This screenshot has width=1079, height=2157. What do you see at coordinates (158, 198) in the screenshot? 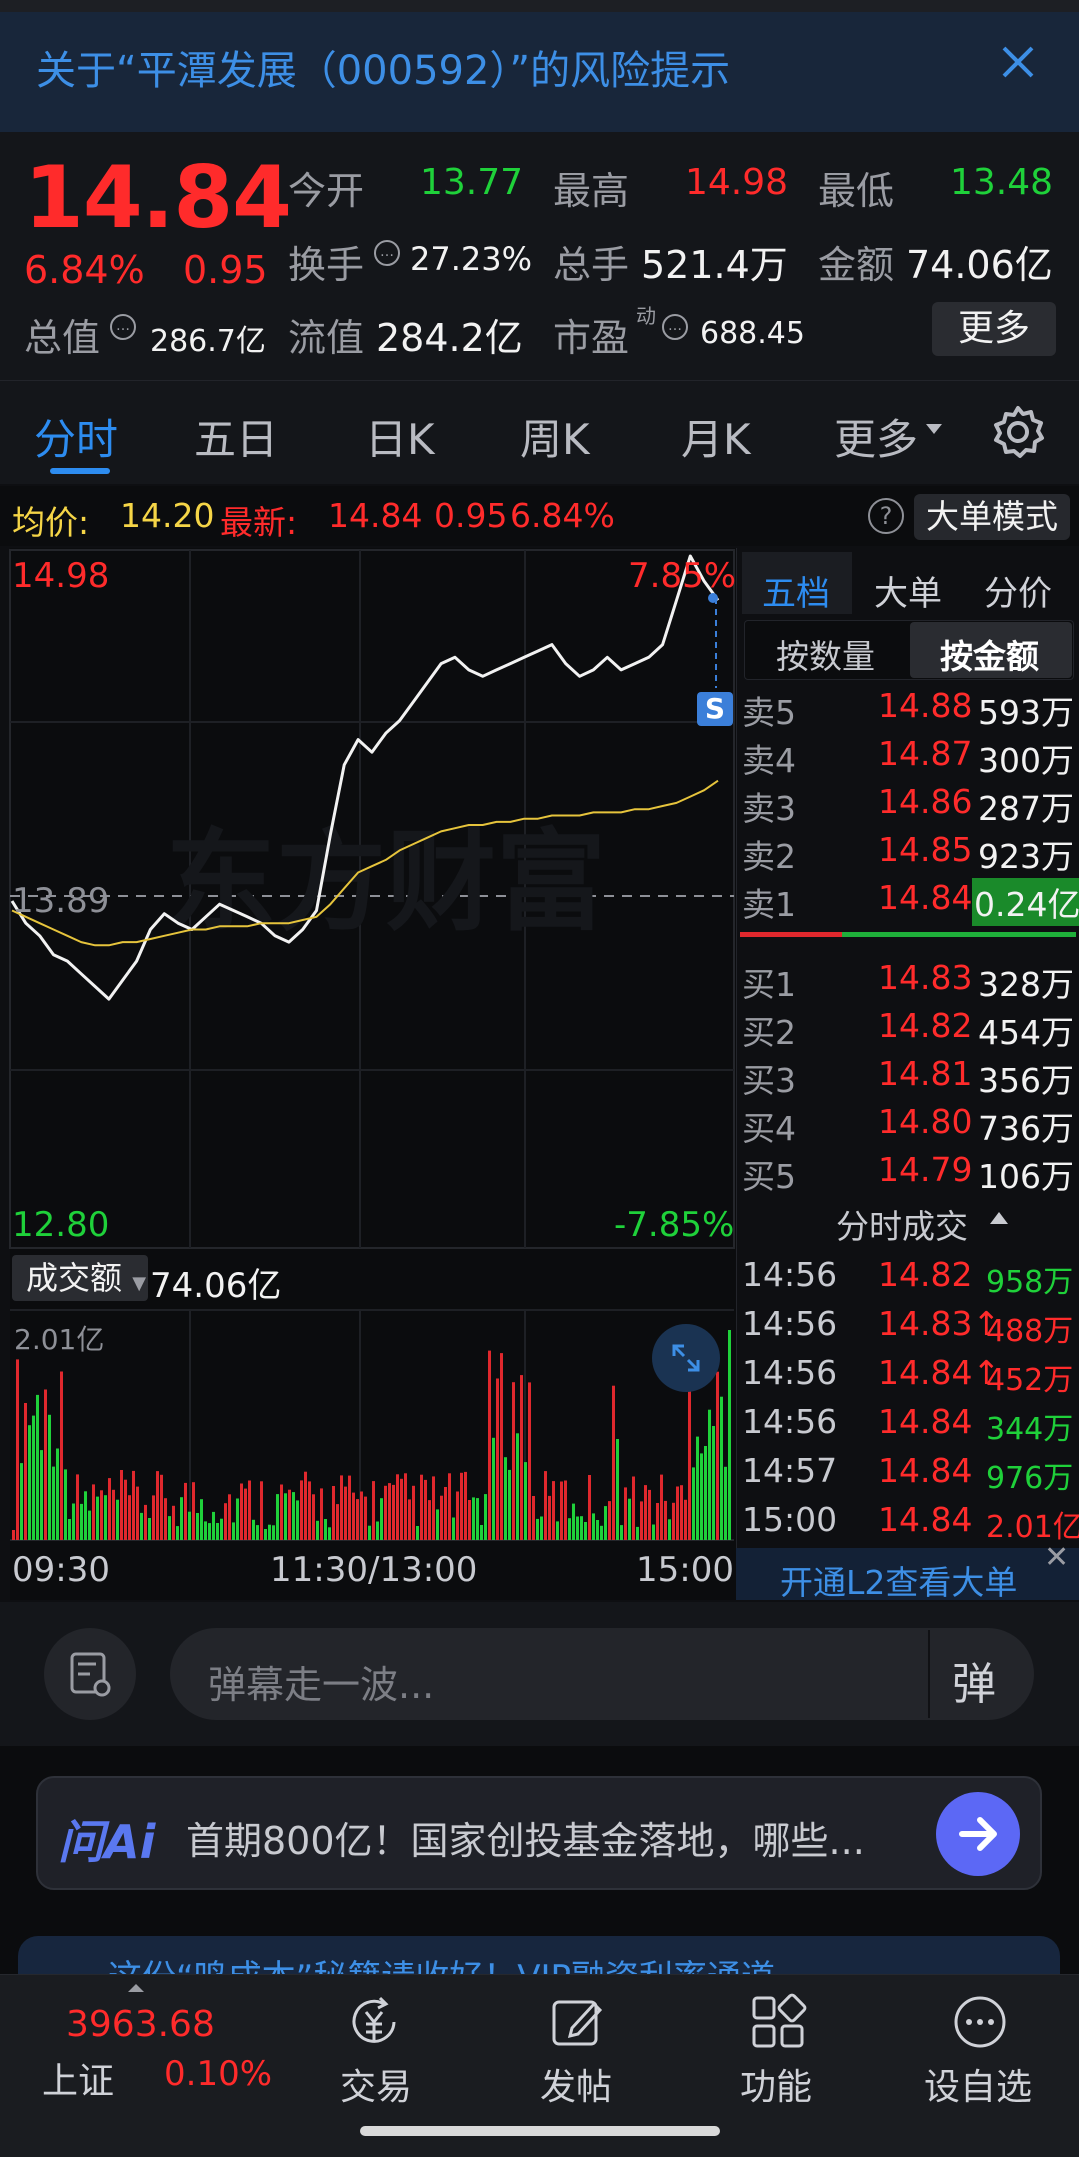
I see `last-price: 14.84` at bounding box center [158, 198].